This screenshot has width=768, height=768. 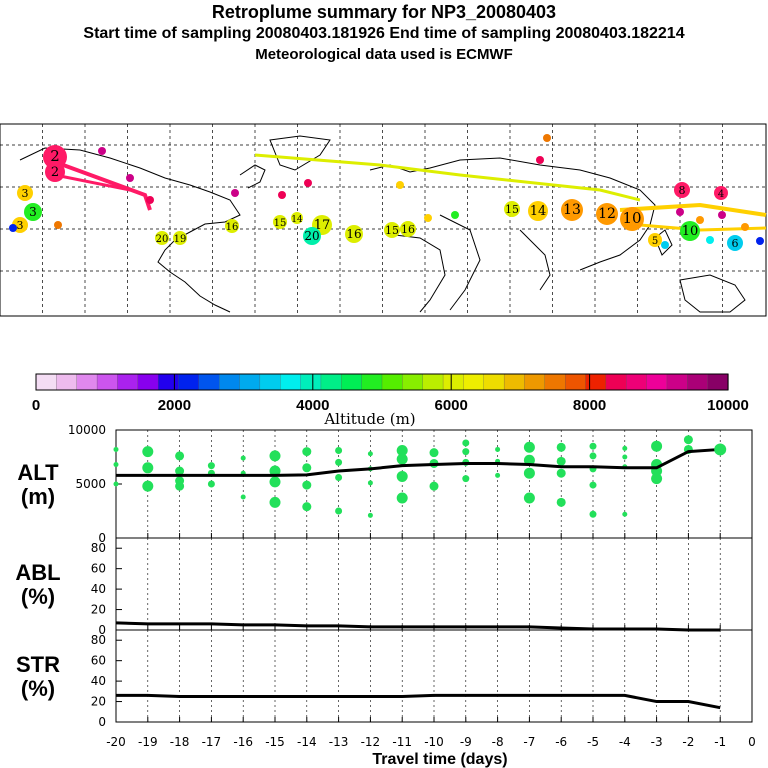 I want to click on met-data-note: Meteorological data used is ECMWF, so click(x=384, y=54).